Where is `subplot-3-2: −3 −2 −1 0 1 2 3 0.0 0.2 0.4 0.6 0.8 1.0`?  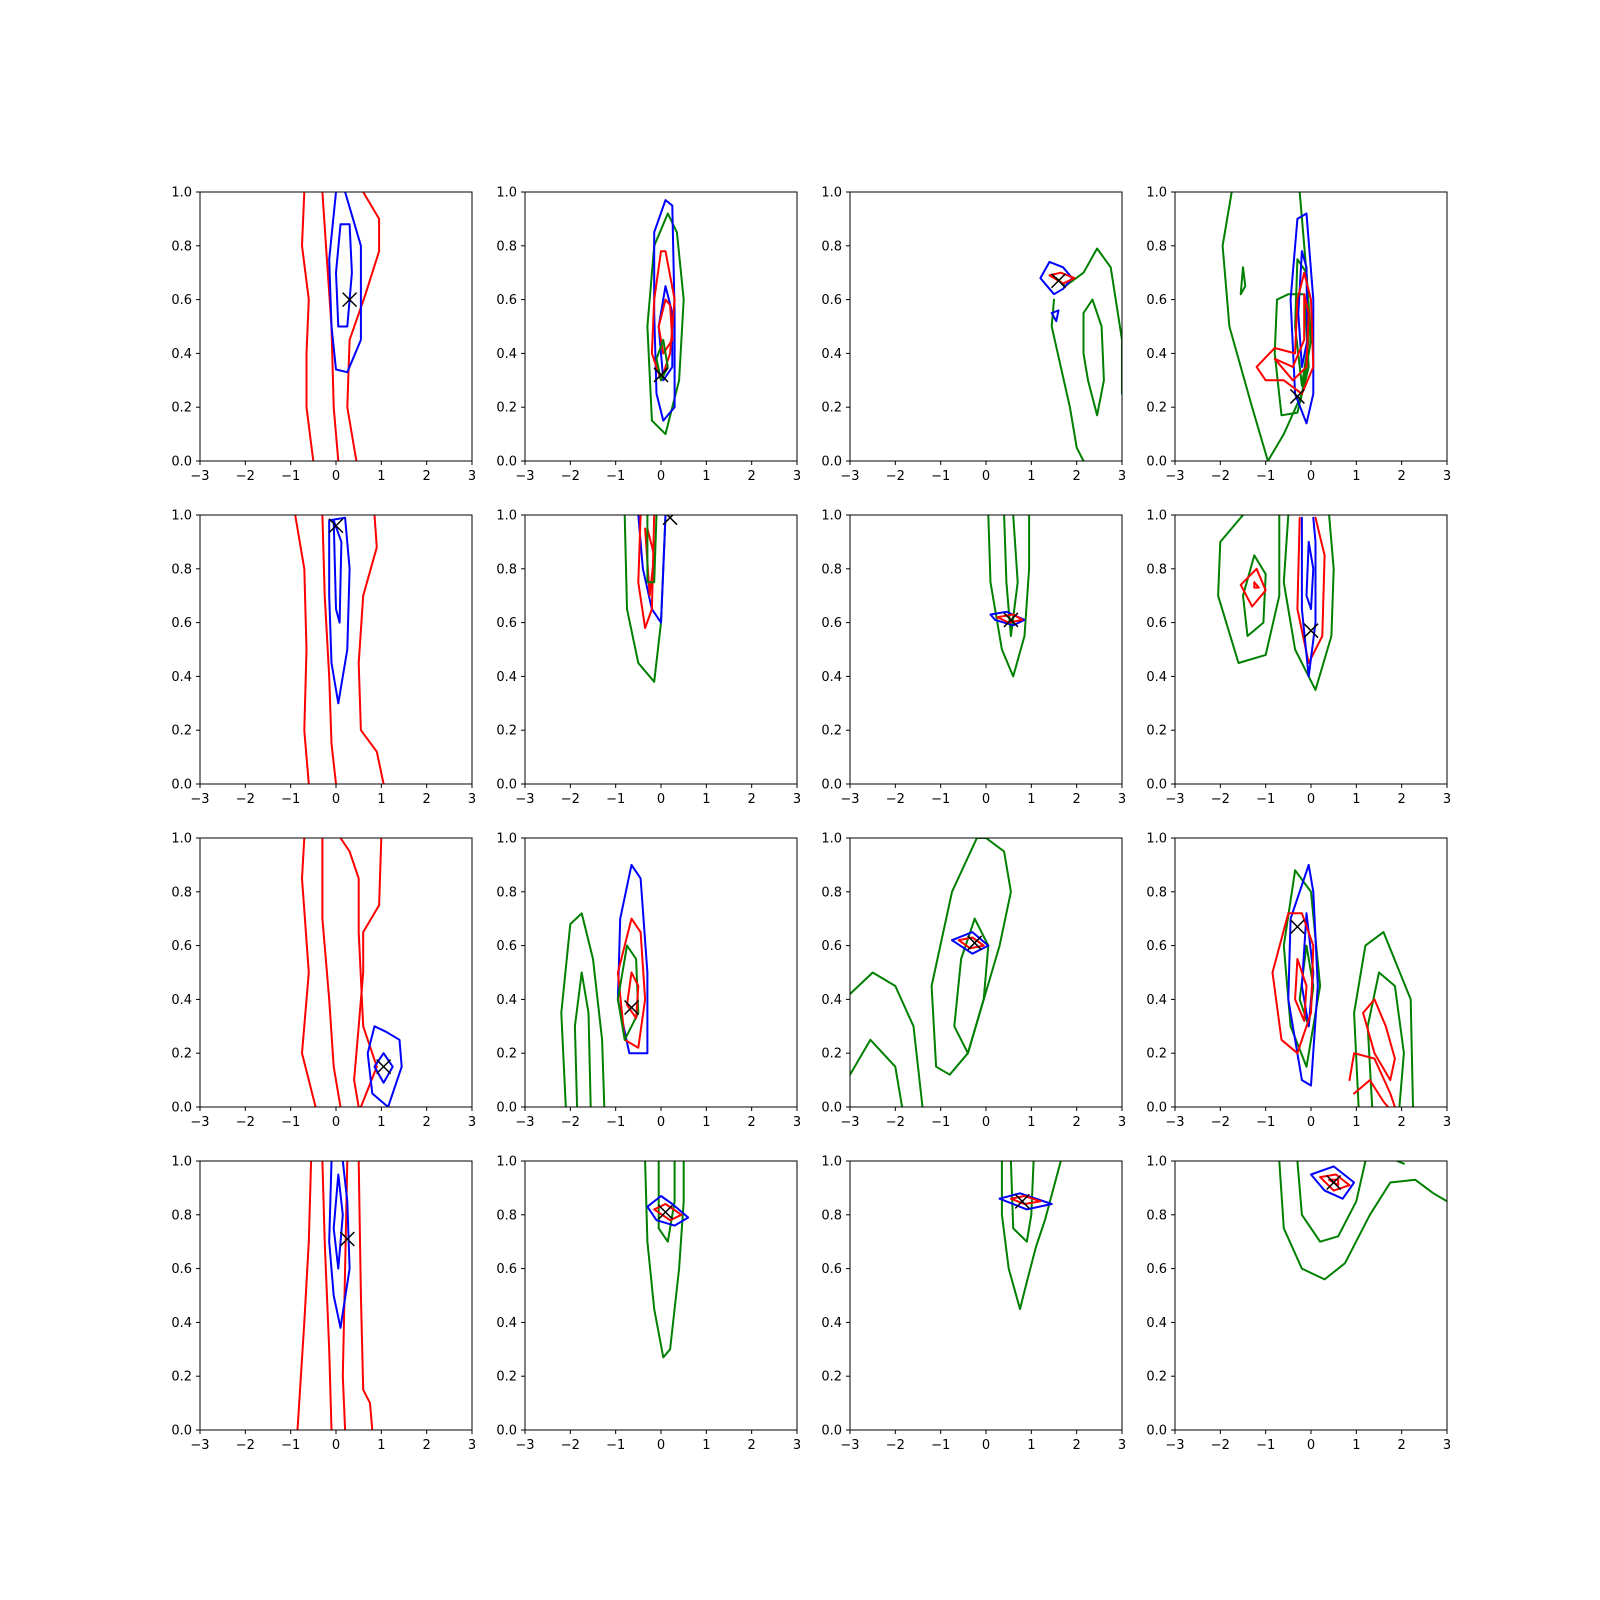
subplot-3-2: −3 −2 −1 0 1 2 3 0.0 0.2 0.4 0.6 0.8 1.0 is located at coordinates (973, 1304).